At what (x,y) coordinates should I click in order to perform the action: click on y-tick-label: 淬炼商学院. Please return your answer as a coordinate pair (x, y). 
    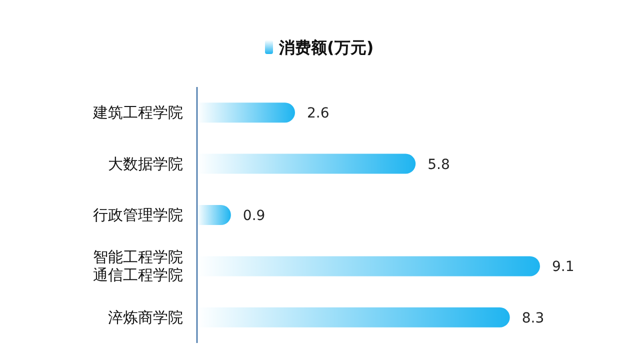
    Looking at the image, I should click on (145, 317).